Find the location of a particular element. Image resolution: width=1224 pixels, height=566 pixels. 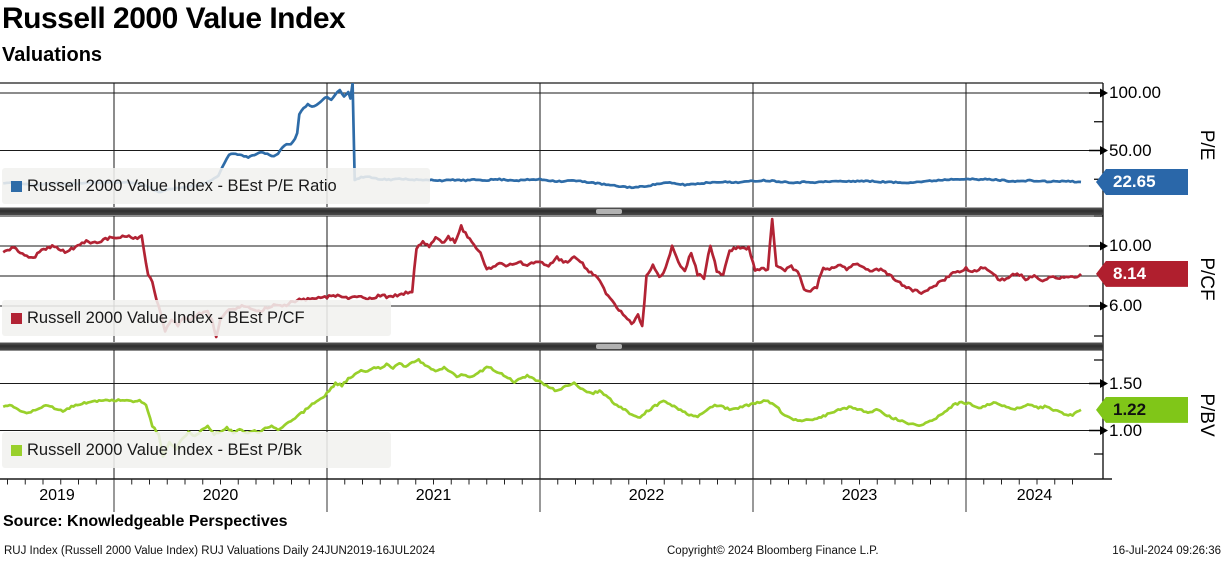

x-label-2020: 2020 is located at coordinates (220, 495).